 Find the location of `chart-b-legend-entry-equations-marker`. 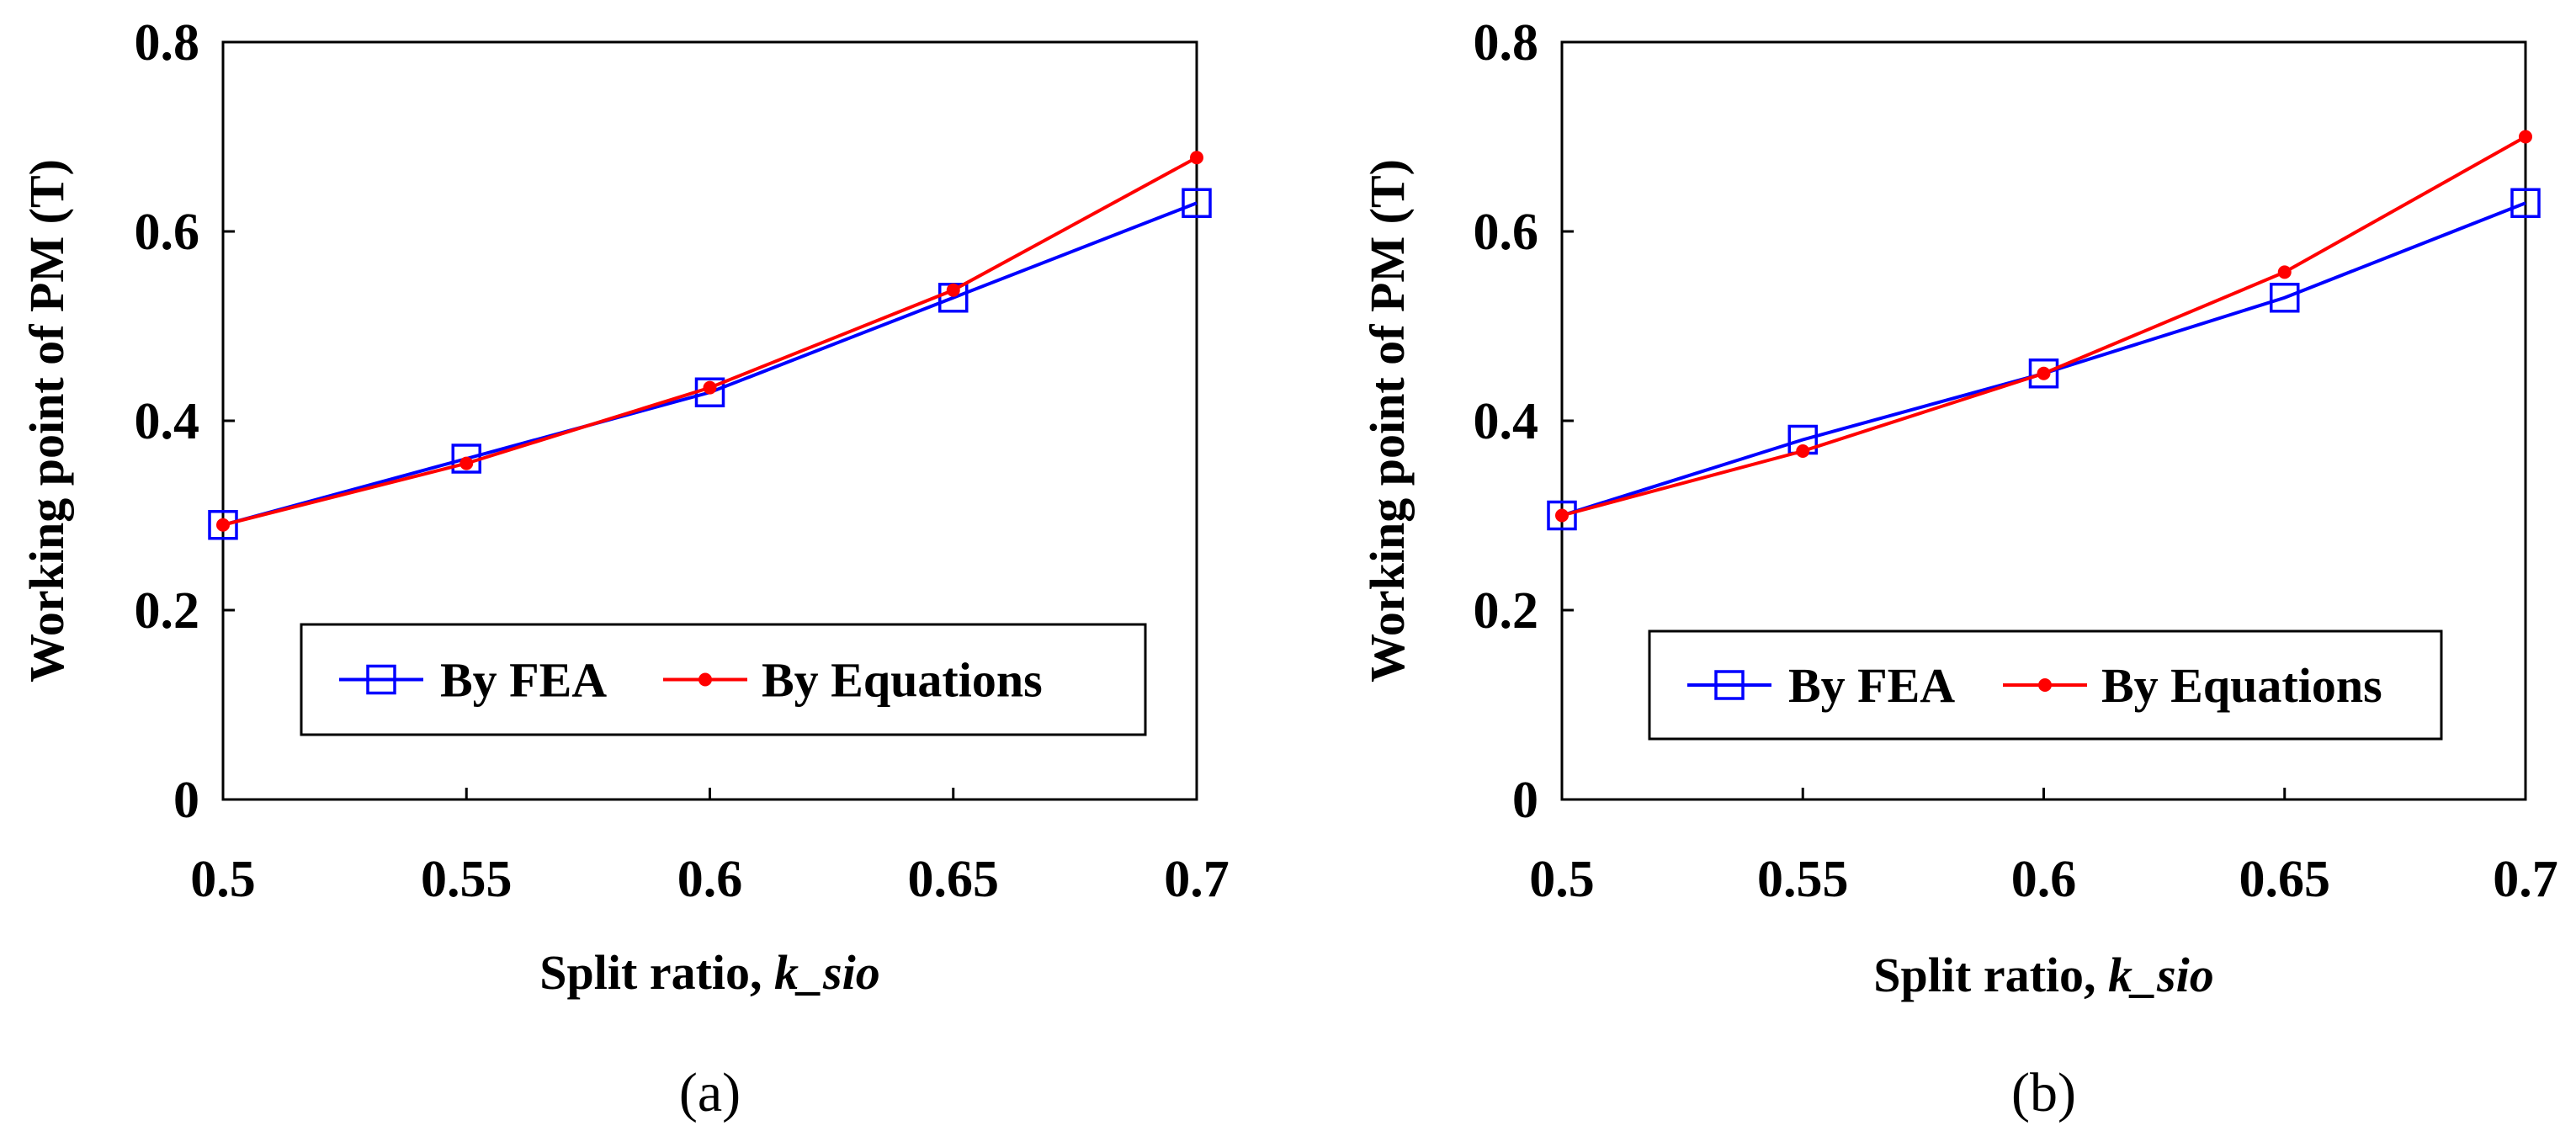

chart-b-legend-entry-equations-marker is located at coordinates (2045, 685).